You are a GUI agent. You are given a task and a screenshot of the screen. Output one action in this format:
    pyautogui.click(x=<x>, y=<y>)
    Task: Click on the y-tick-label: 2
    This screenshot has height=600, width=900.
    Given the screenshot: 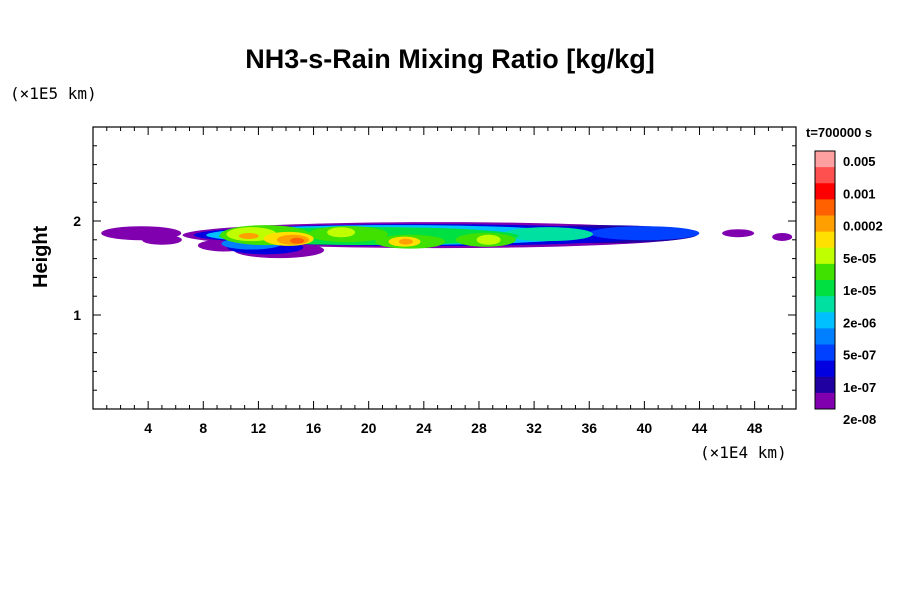 What is the action you would take?
    pyautogui.click(x=77, y=221)
    